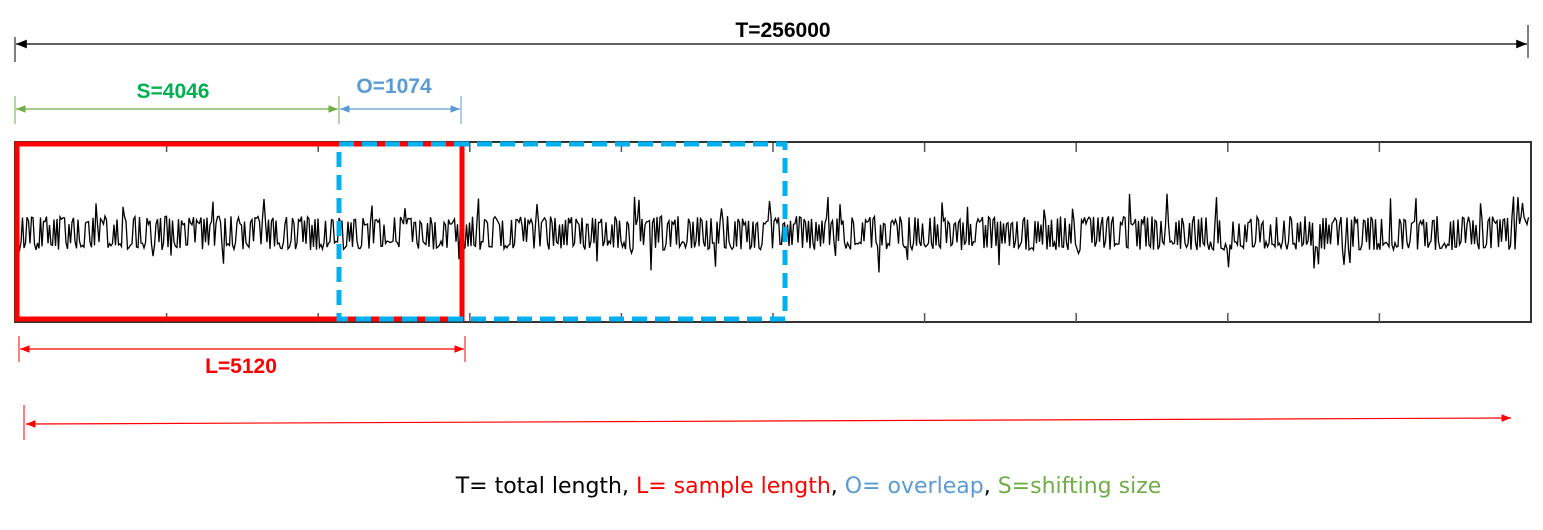 The image size is (1543, 530). Describe the element at coordinates (1079, 486) in the screenshot. I see `legend-shift-size: S=shifting size` at that location.